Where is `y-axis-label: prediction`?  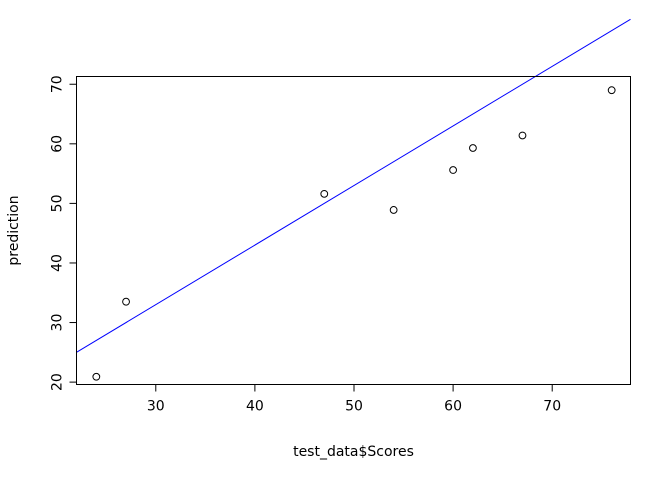 y-axis-label: prediction is located at coordinates (14, 230).